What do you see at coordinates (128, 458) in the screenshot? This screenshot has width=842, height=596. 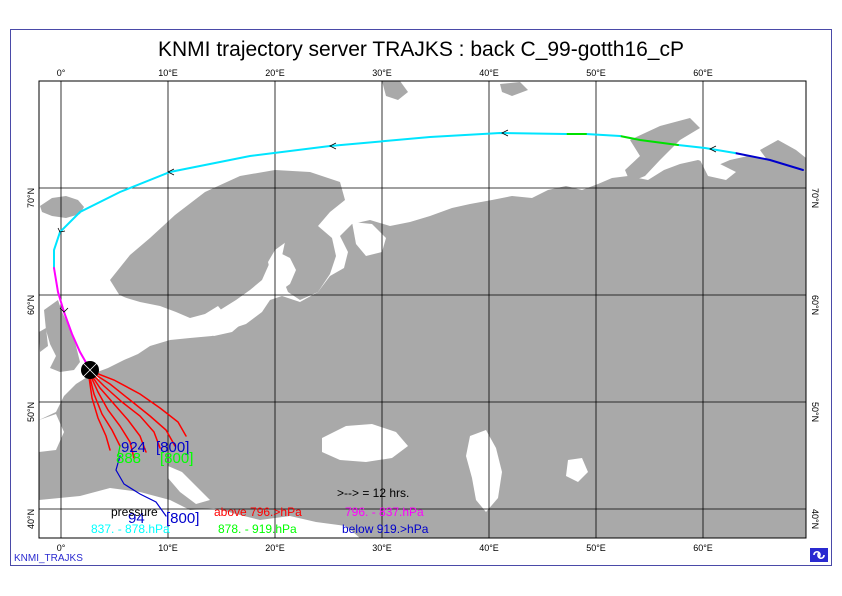 I see `endpoint-label: 888` at bounding box center [128, 458].